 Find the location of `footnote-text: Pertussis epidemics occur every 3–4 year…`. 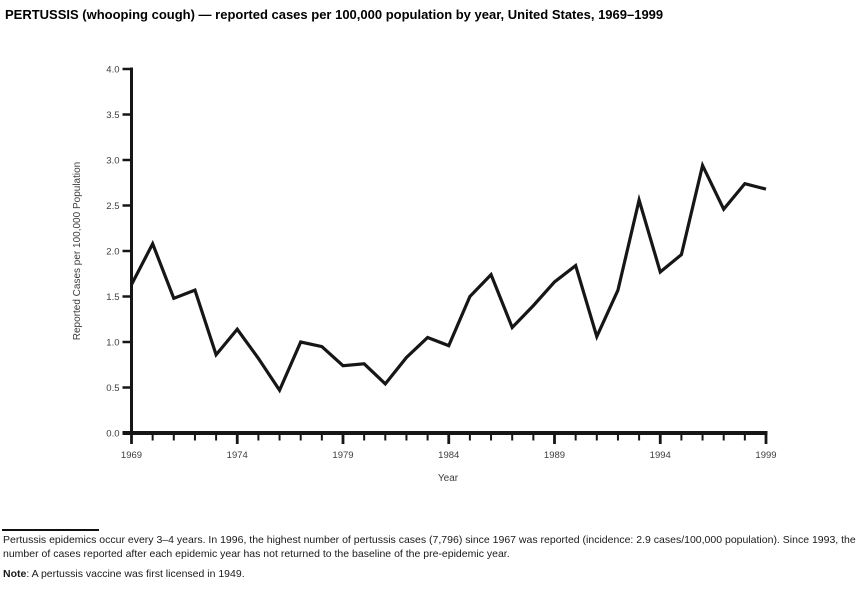

footnote-text: Pertussis epidemics occur every 3–4 year… is located at coordinates (429, 547).